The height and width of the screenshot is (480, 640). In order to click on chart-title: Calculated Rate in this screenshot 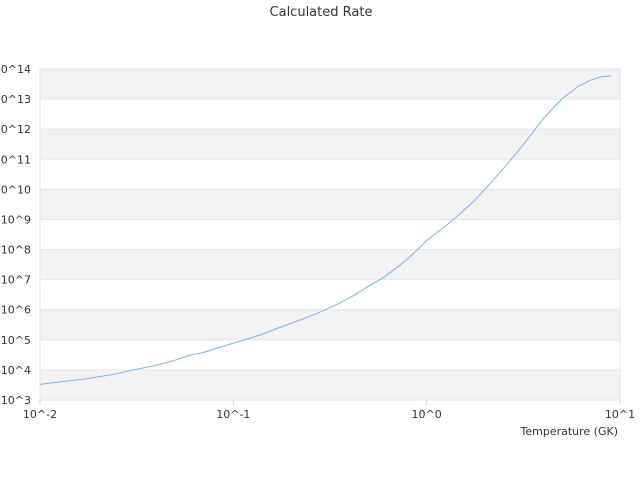, I will do `click(321, 12)`.